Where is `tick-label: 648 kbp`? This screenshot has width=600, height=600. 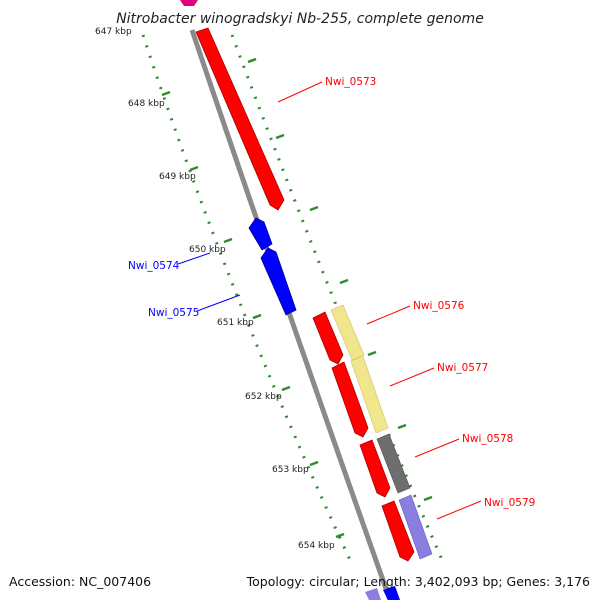
tick-label: 648 kbp is located at coordinates (146, 104).